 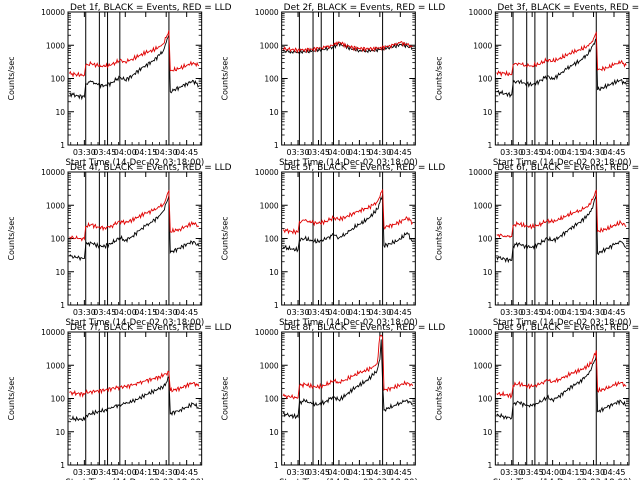 What do you see at coordinates (490, 145) in the screenshot?
I see `panel-3-ytick-label: 1` at bounding box center [490, 145].